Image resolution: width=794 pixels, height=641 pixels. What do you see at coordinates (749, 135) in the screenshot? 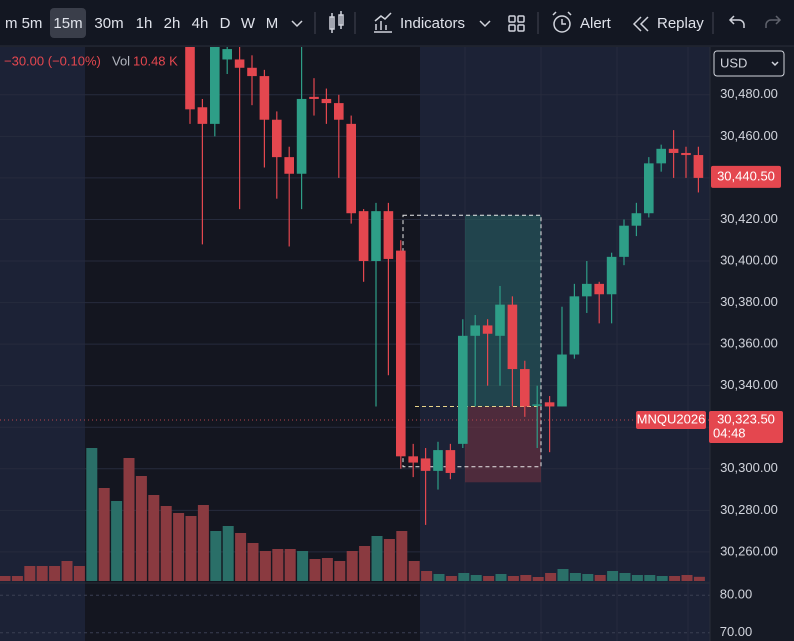
I see `y-tick-label: 30,460.00` at bounding box center [749, 135].